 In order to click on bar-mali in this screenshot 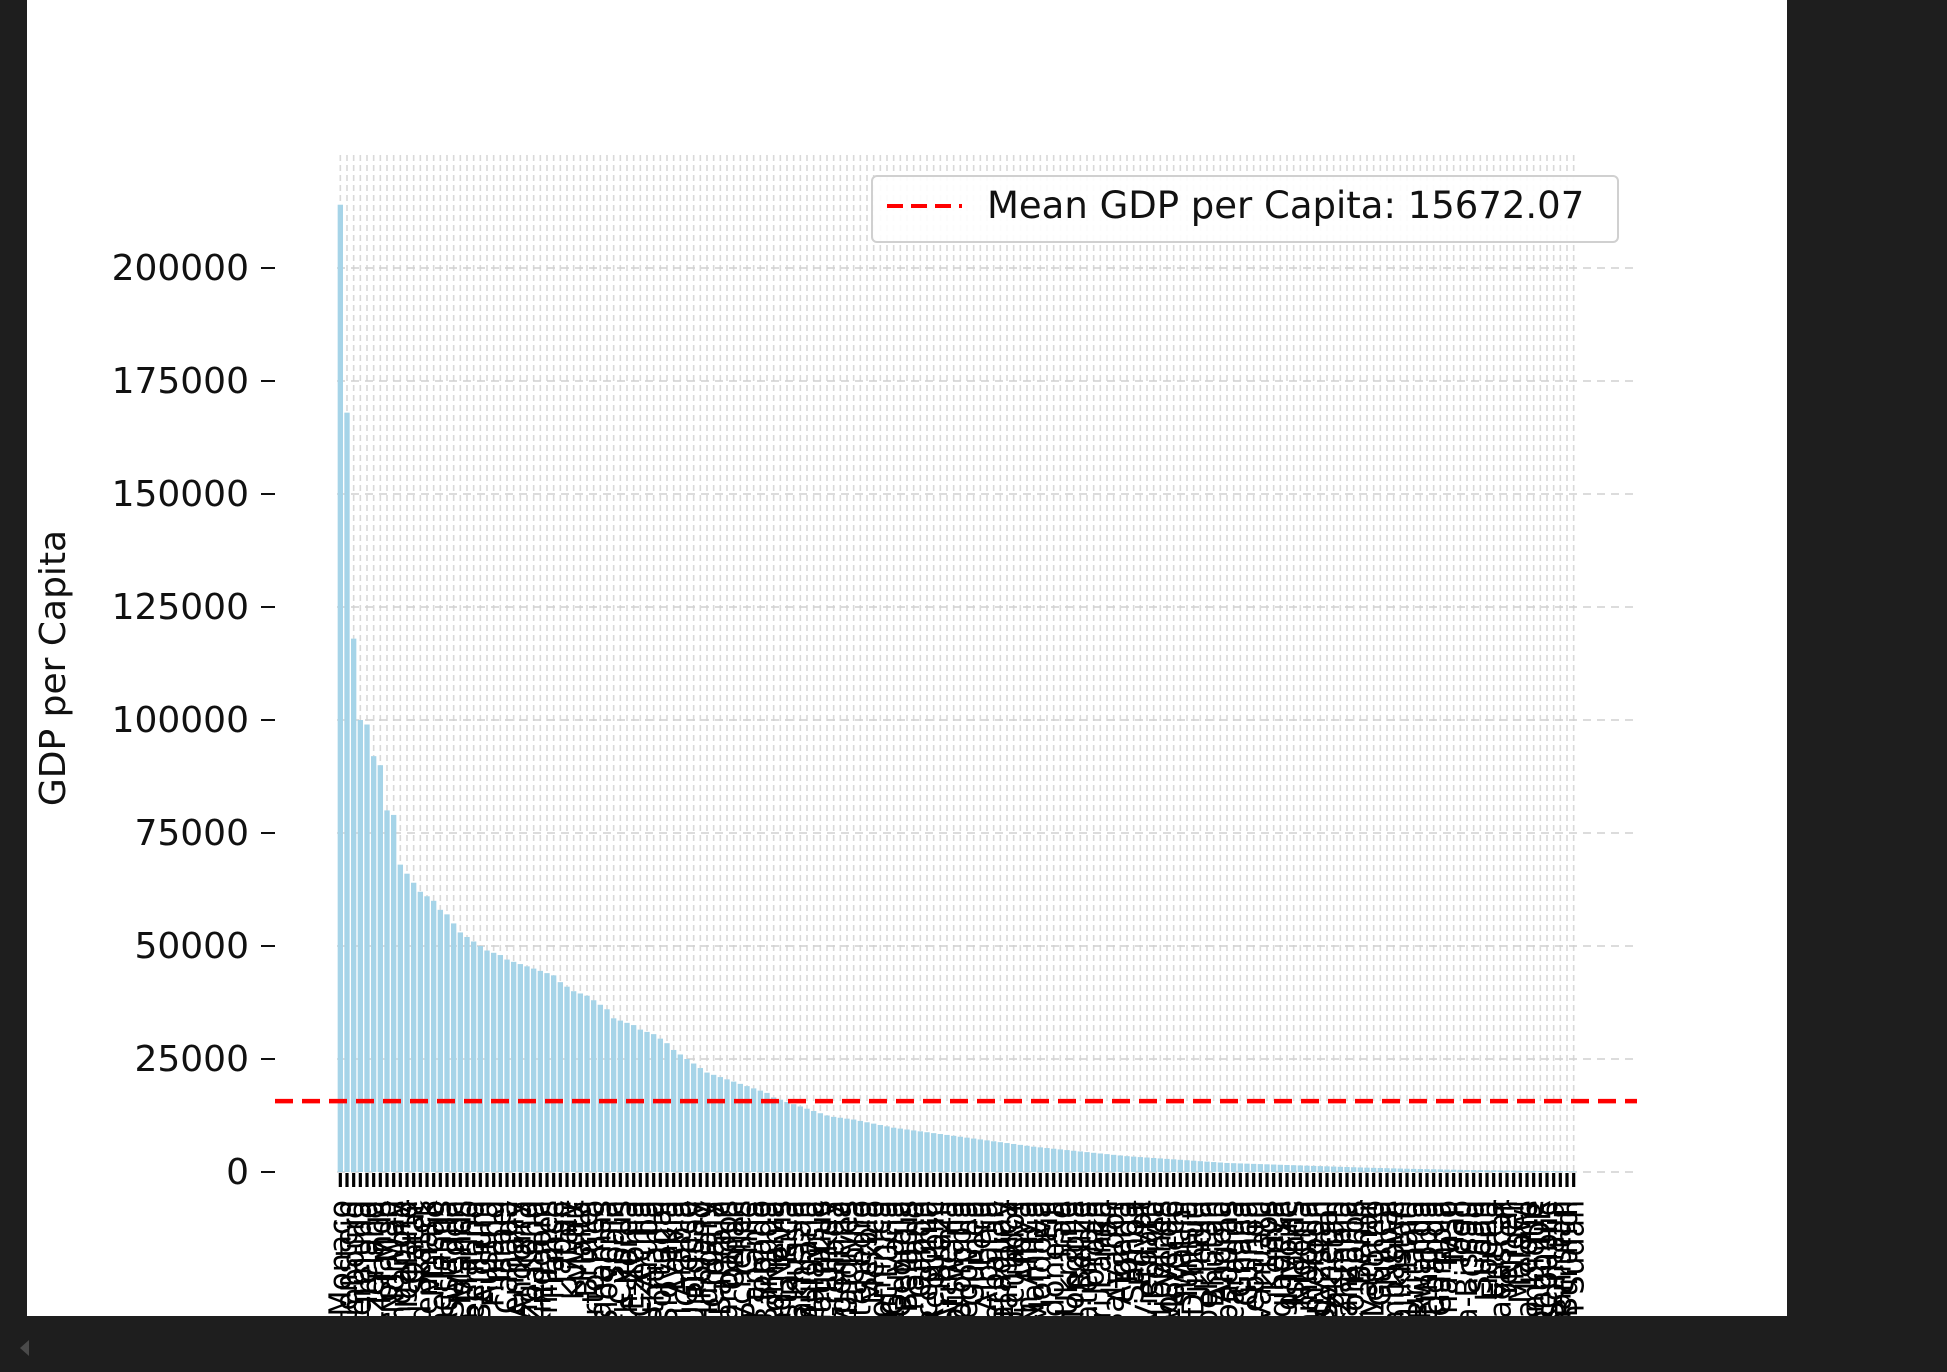, I will do `click(1454, 1170)`.